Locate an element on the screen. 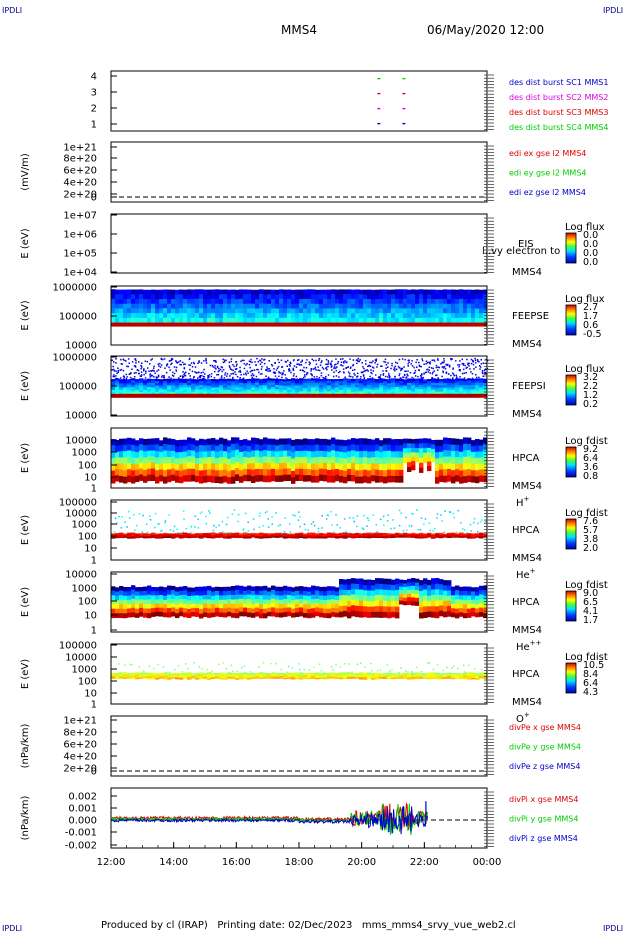 This screenshot has width=630, height=934. y-tick-label: 2e+20 is located at coordinates (80, 769).